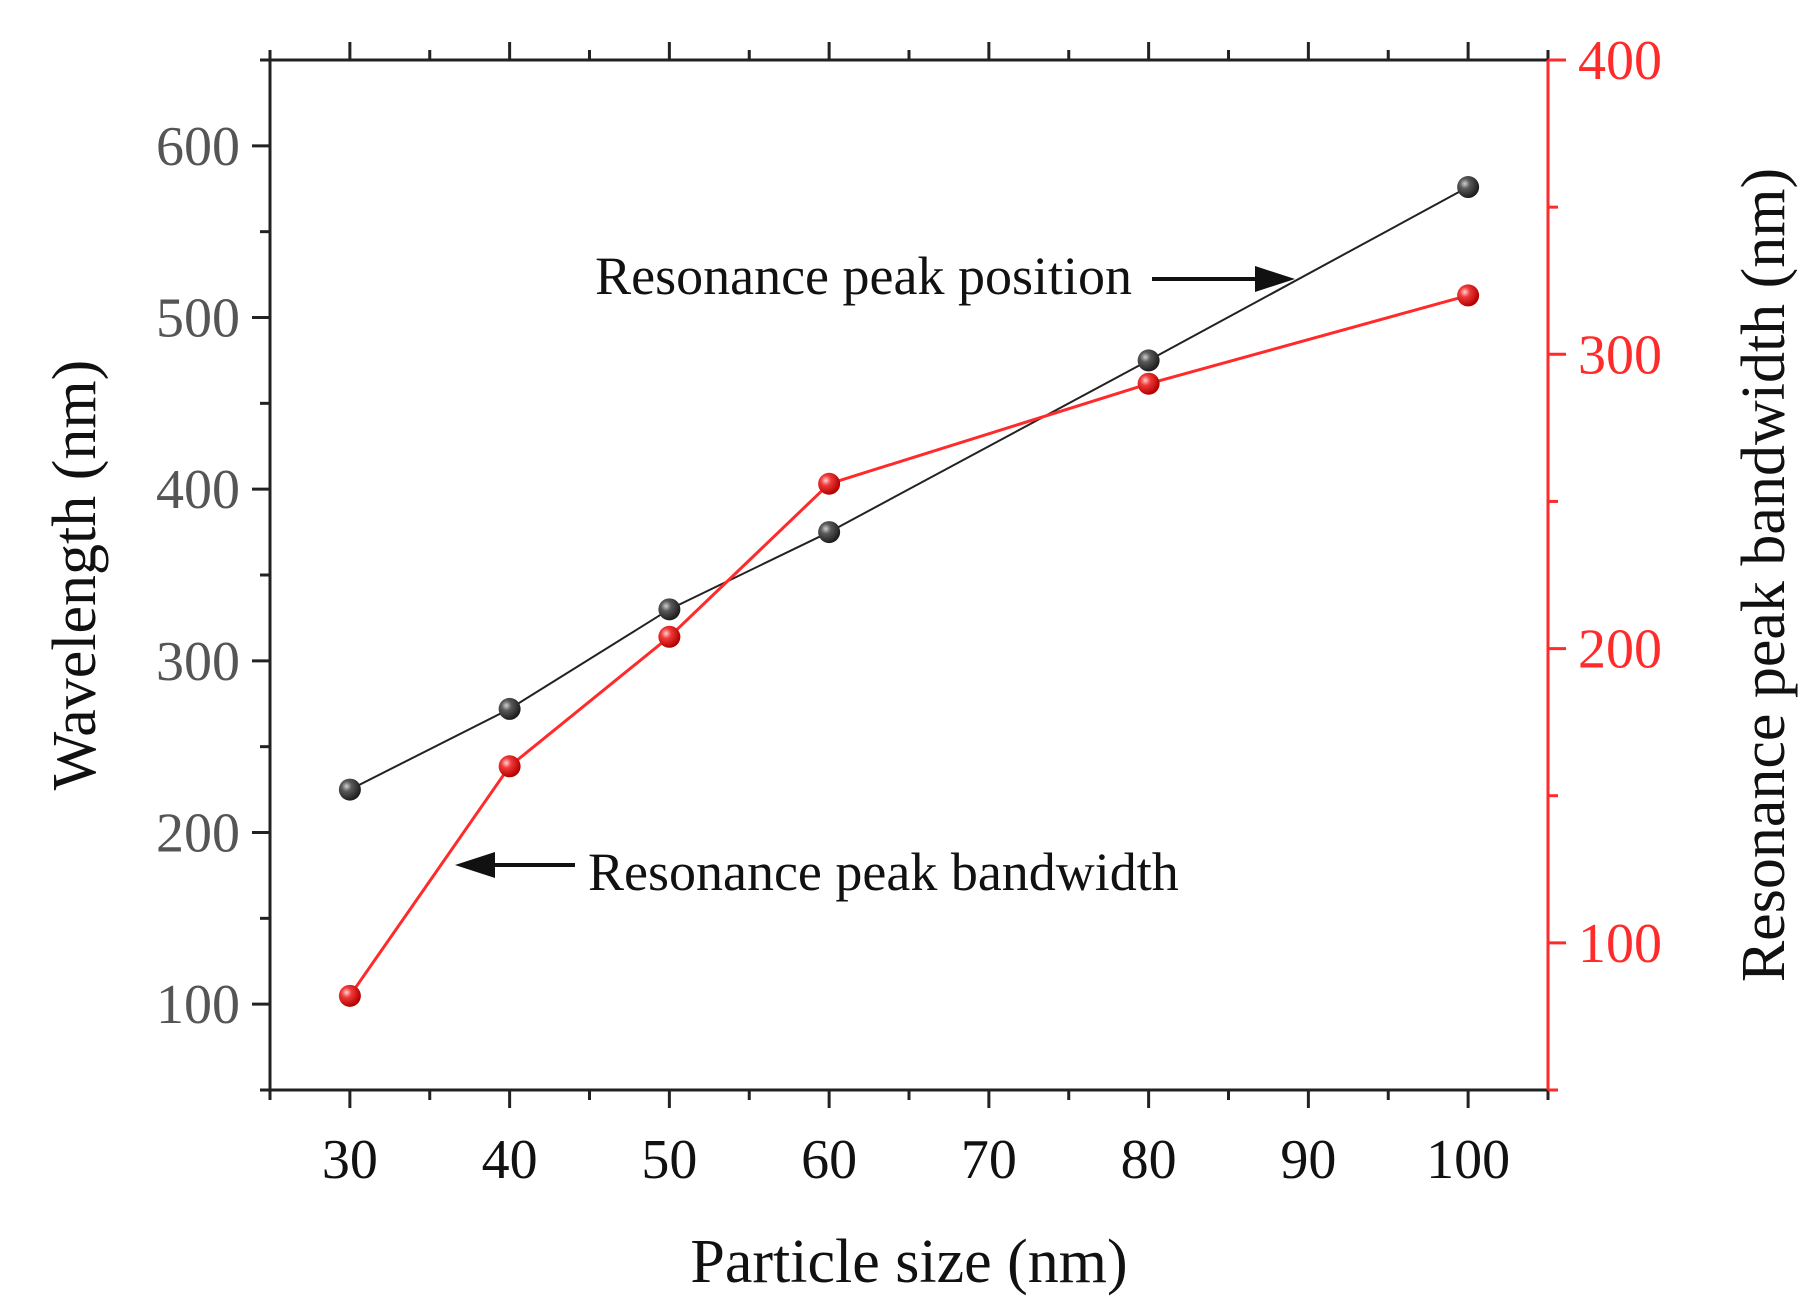 Image resolution: width=1819 pixels, height=1314 pixels. I want to click on arrow-head-left-icon, so click(475, 865).